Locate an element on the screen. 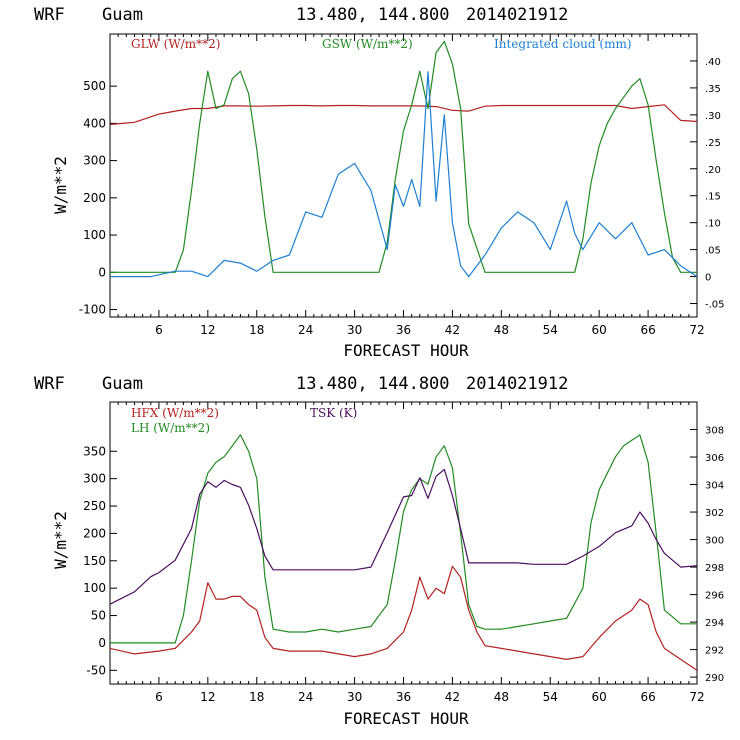  y-tick-label: -50 is located at coordinates (96, 670).